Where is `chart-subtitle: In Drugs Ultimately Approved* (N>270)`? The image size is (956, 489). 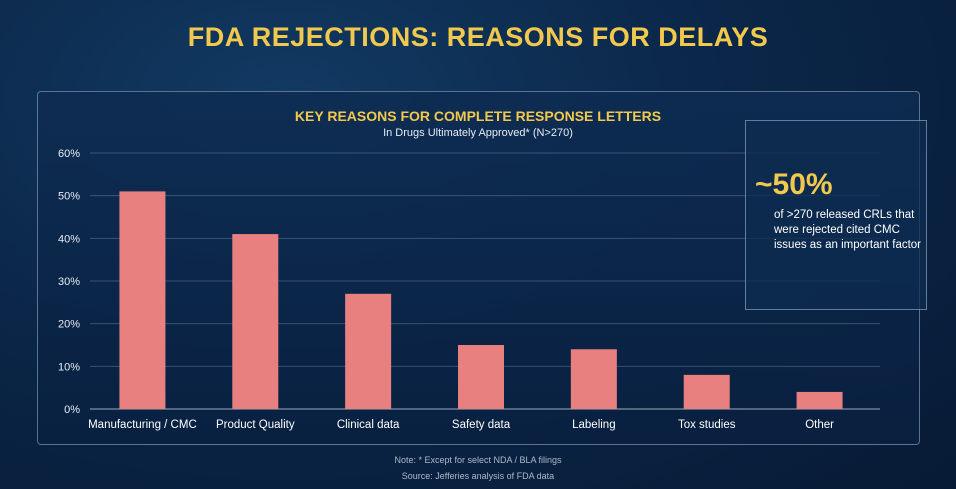
chart-subtitle: In Drugs Ultimately Approved* (N>270) is located at coordinates (478, 133).